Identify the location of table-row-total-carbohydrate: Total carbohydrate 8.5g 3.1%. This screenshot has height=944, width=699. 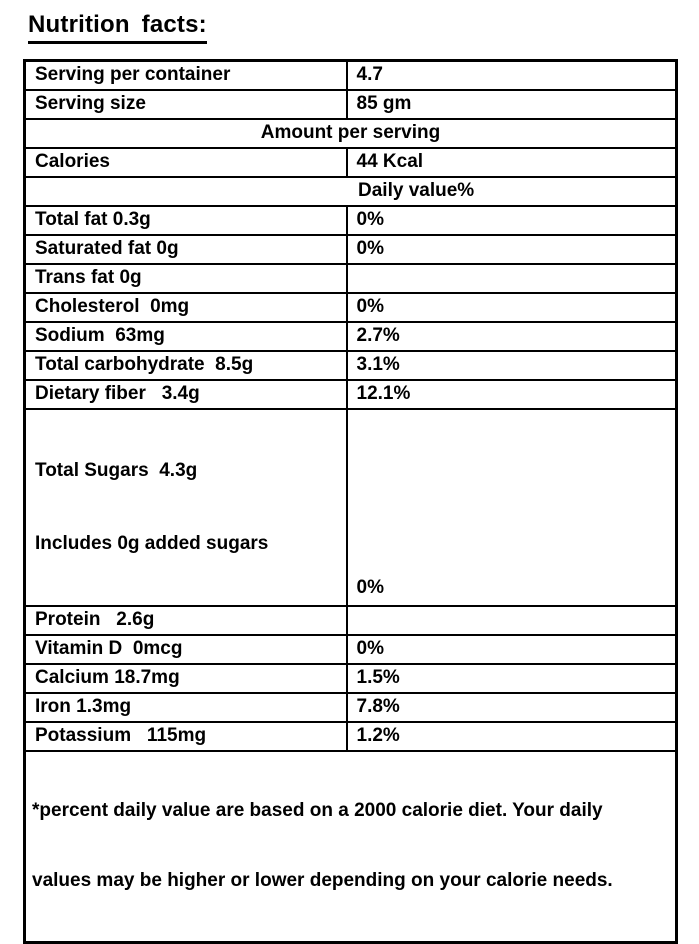
(350, 365).